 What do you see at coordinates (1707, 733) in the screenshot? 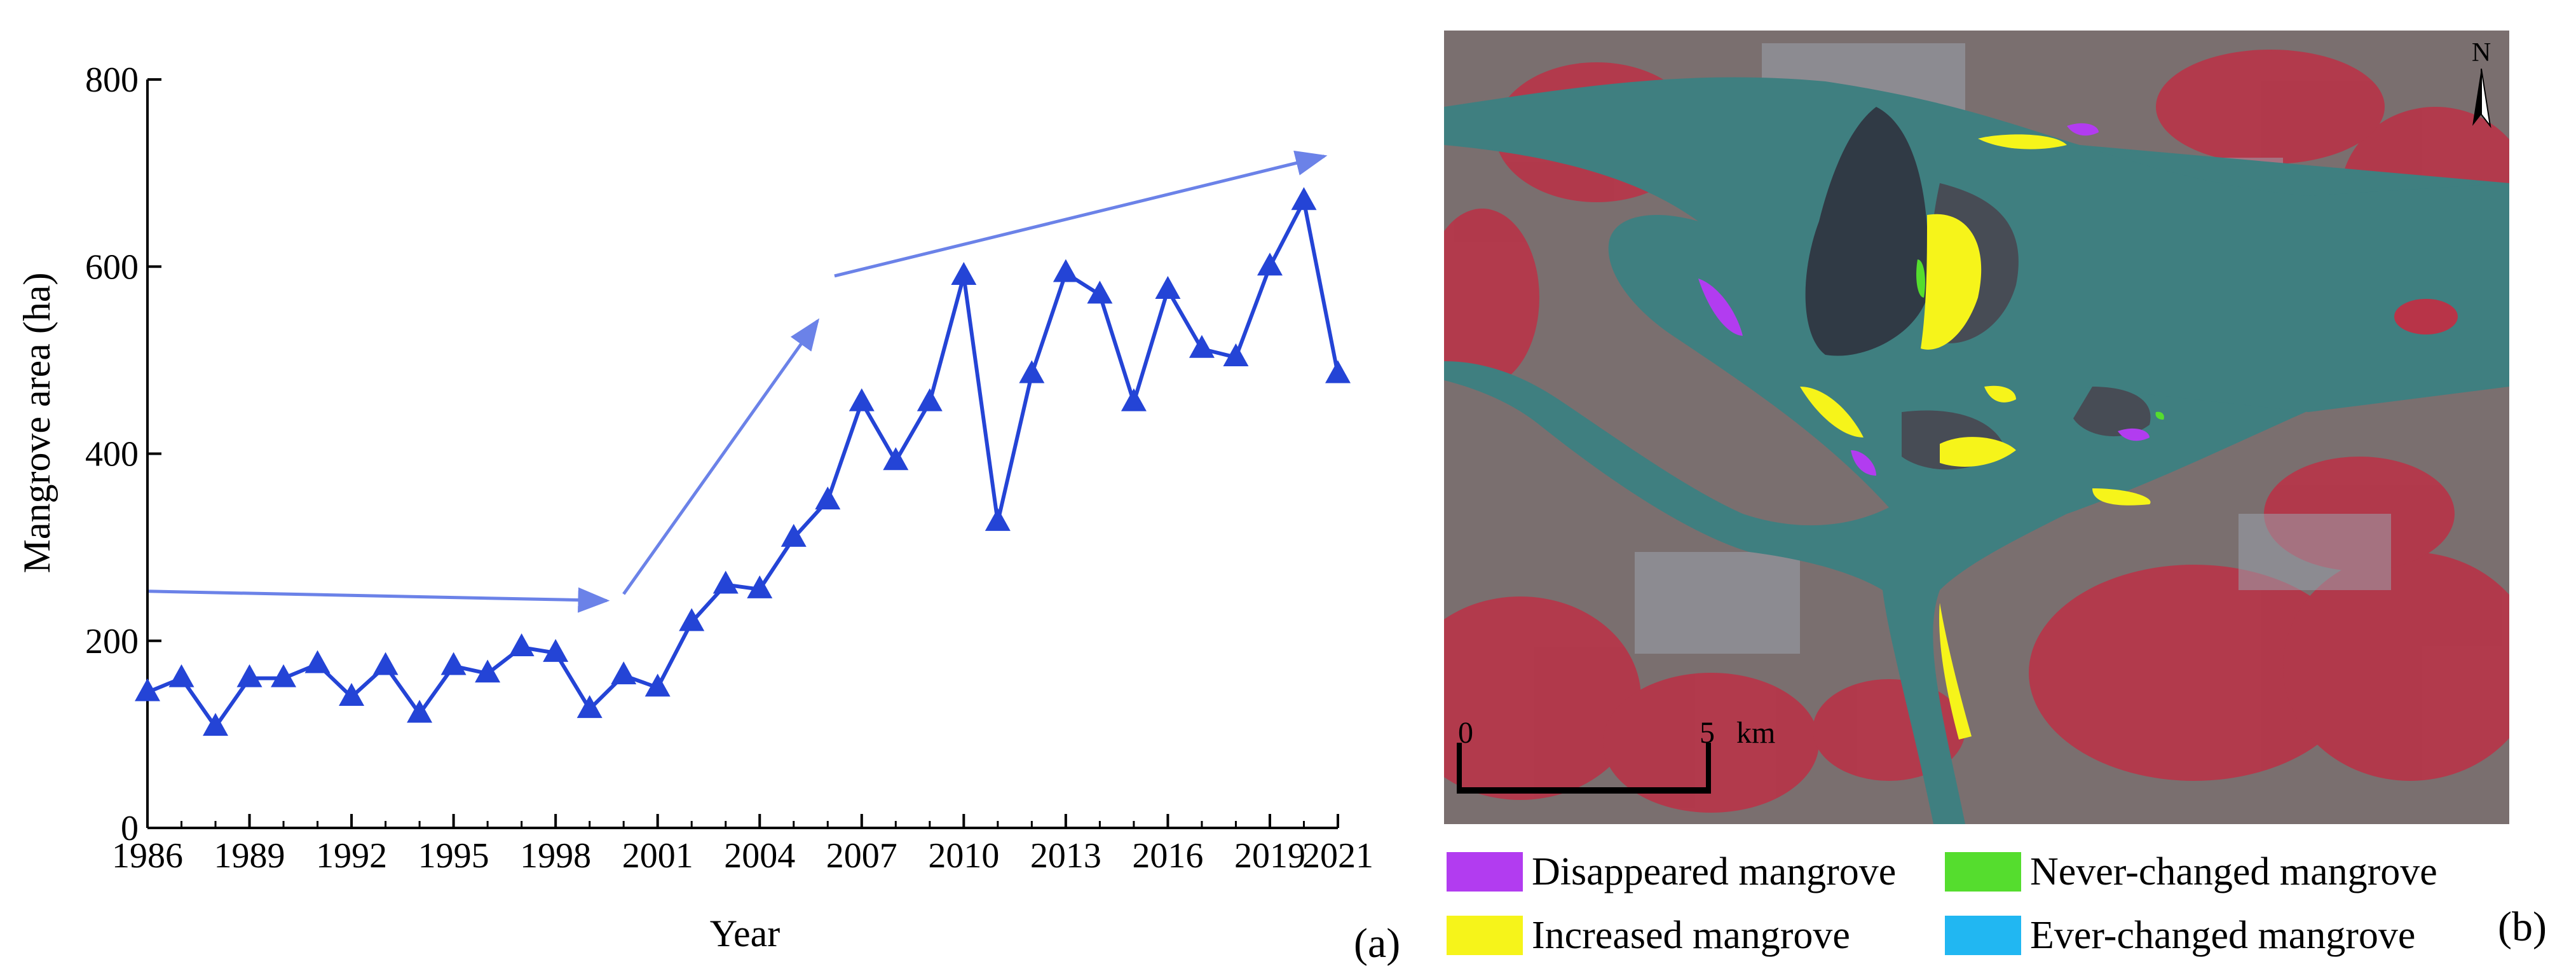
I see `scale-bar-end: 5` at bounding box center [1707, 733].